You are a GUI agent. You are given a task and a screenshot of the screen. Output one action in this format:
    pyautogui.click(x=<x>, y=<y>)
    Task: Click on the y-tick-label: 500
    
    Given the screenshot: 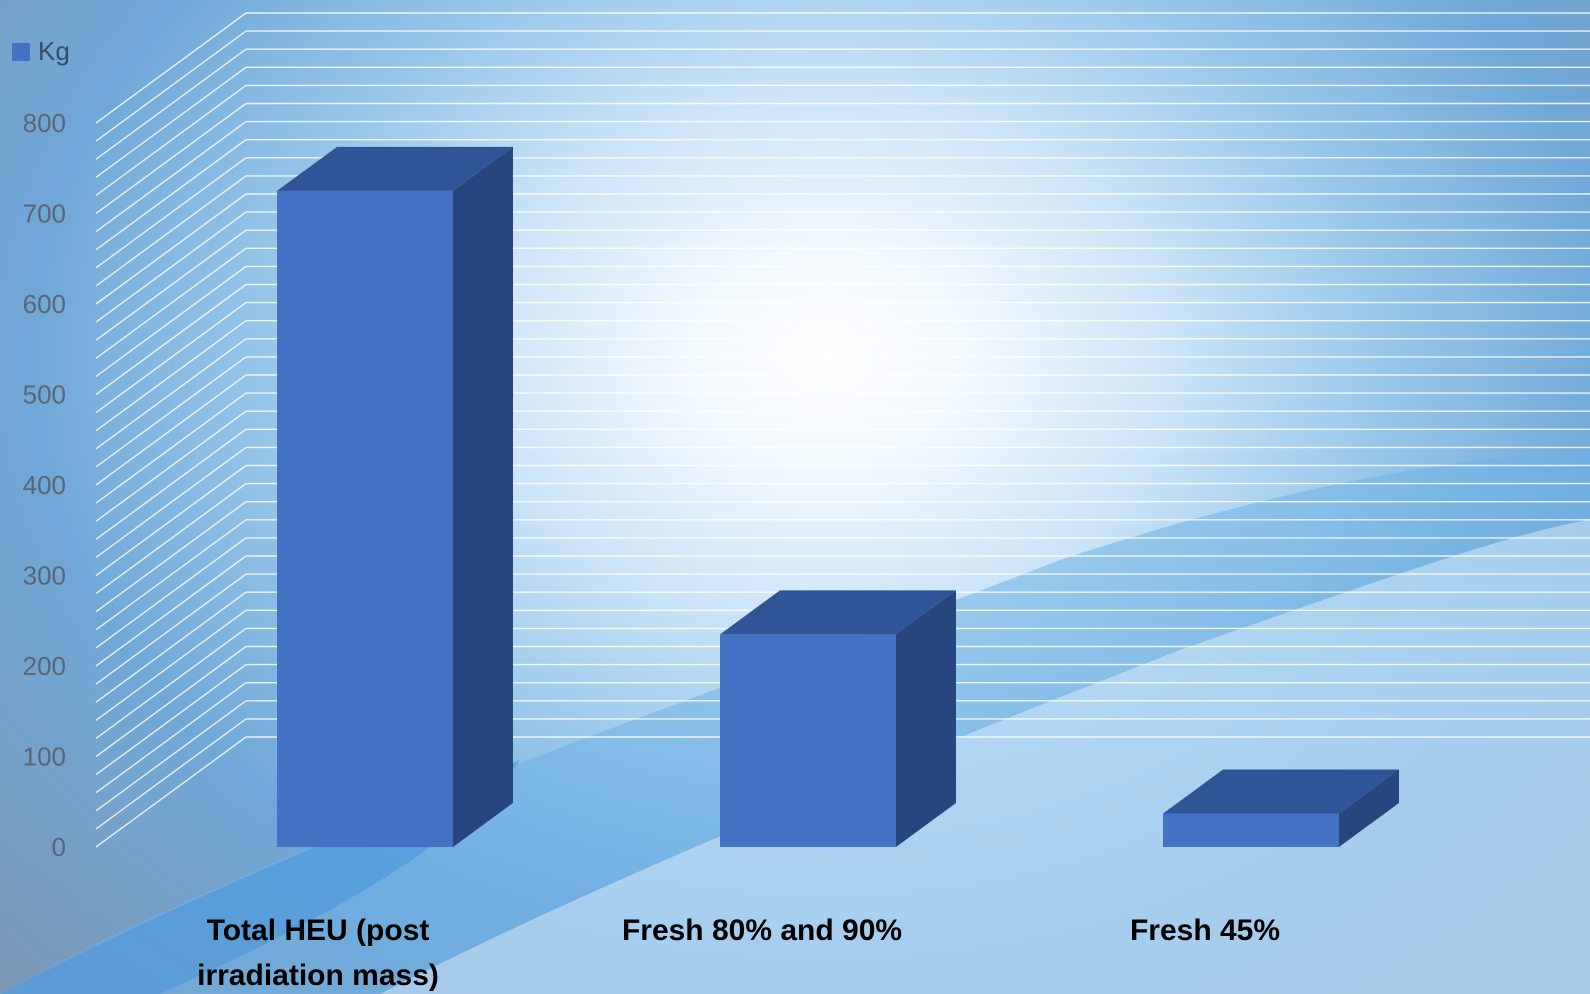 What is the action you would take?
    pyautogui.click(x=44, y=395)
    